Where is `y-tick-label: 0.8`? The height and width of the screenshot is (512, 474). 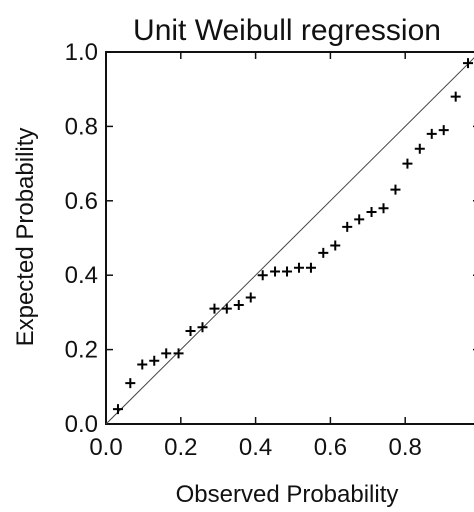
y-tick-label: 0.8 is located at coordinates (81, 126).